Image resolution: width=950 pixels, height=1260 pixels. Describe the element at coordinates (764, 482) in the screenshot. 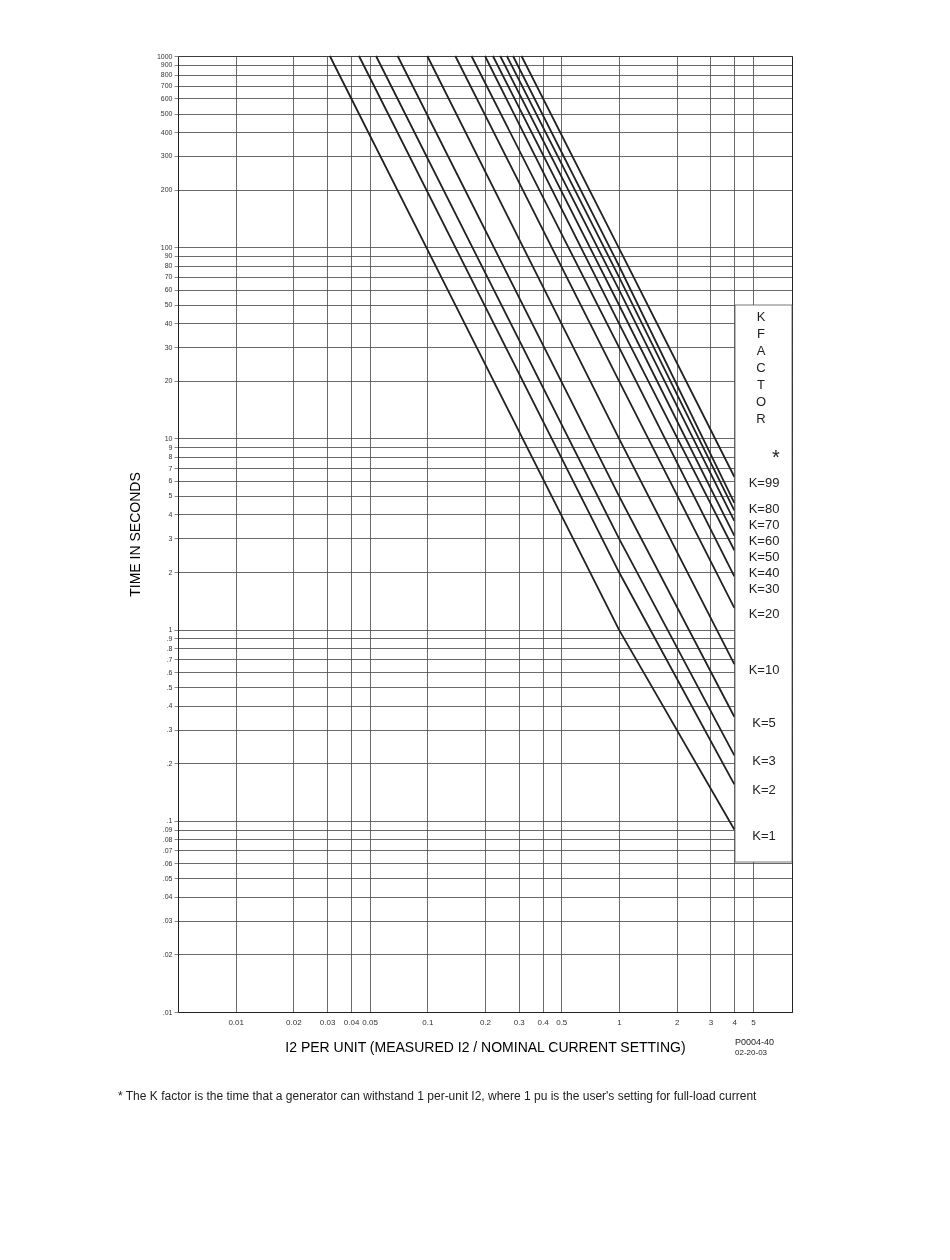

I see `series-label: K=99` at that location.